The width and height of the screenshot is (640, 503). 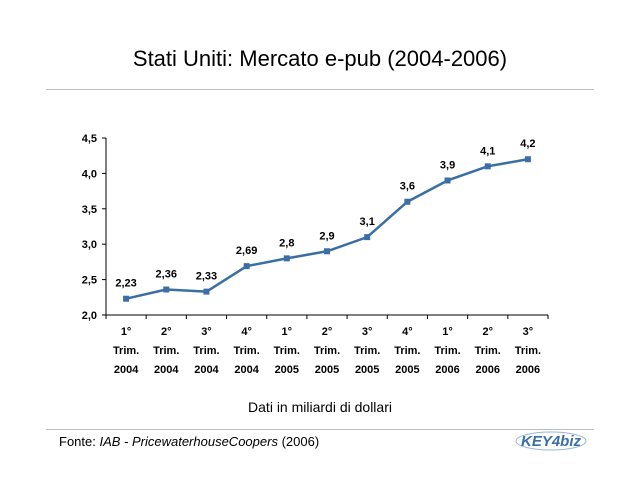 I want to click on y-tick-label: 3,5, so click(x=89, y=210).